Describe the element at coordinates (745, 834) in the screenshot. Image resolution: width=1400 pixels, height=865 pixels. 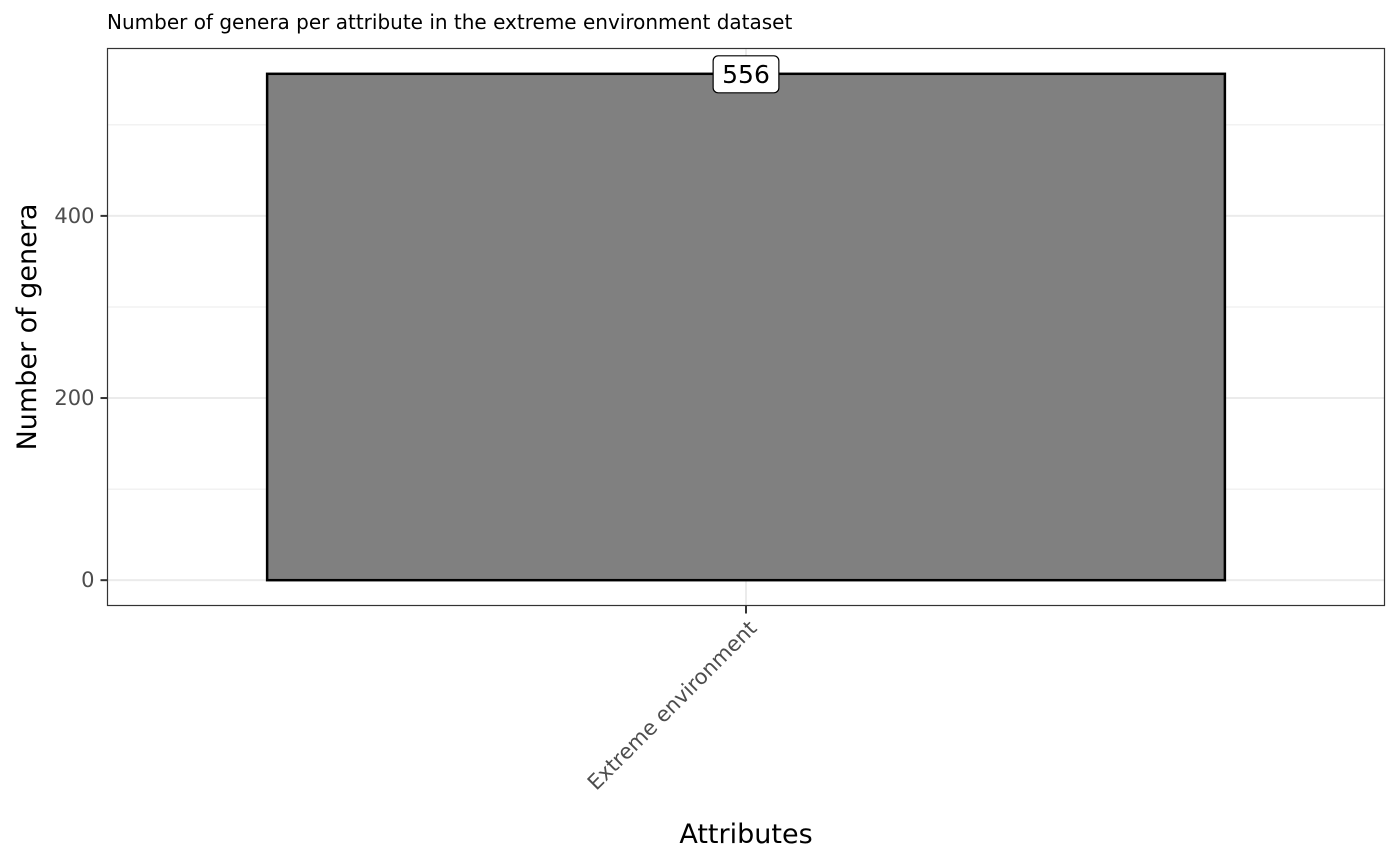
I see `x-axis-title: Attributes` at that location.